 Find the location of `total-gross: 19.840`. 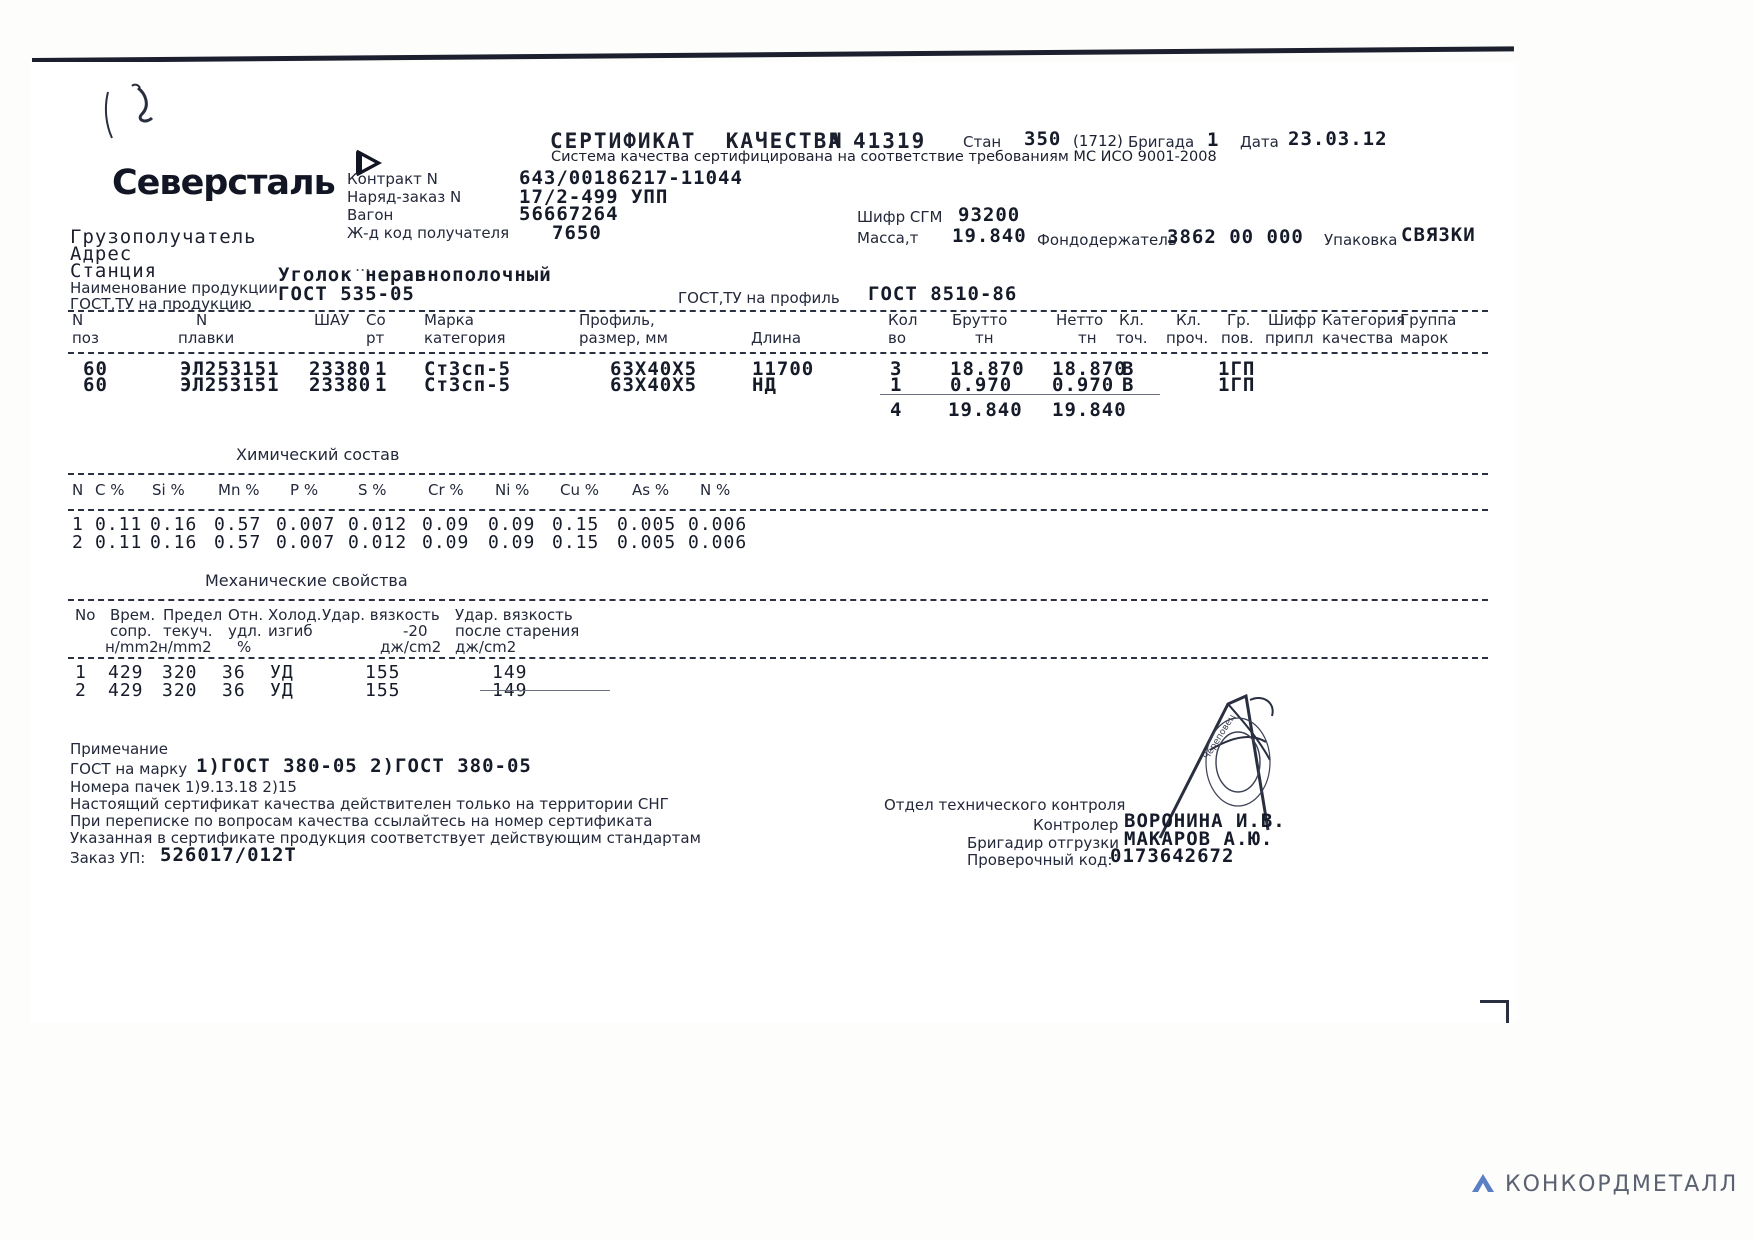

total-gross: 19.840 is located at coordinates (985, 410).